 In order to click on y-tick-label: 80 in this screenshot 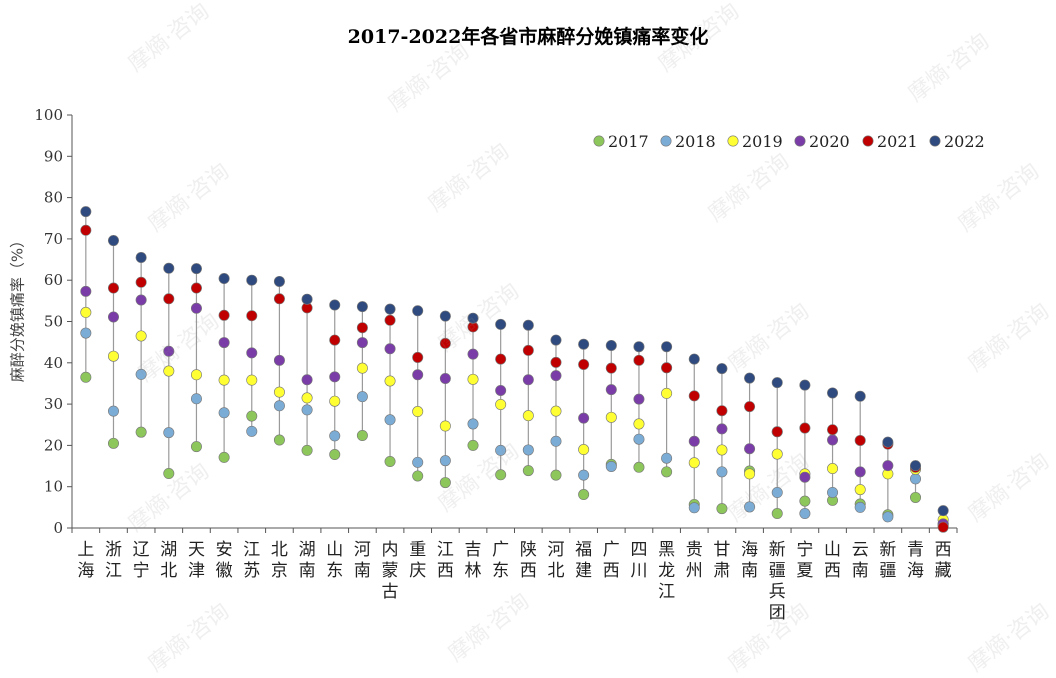, I will do `click(53, 198)`.